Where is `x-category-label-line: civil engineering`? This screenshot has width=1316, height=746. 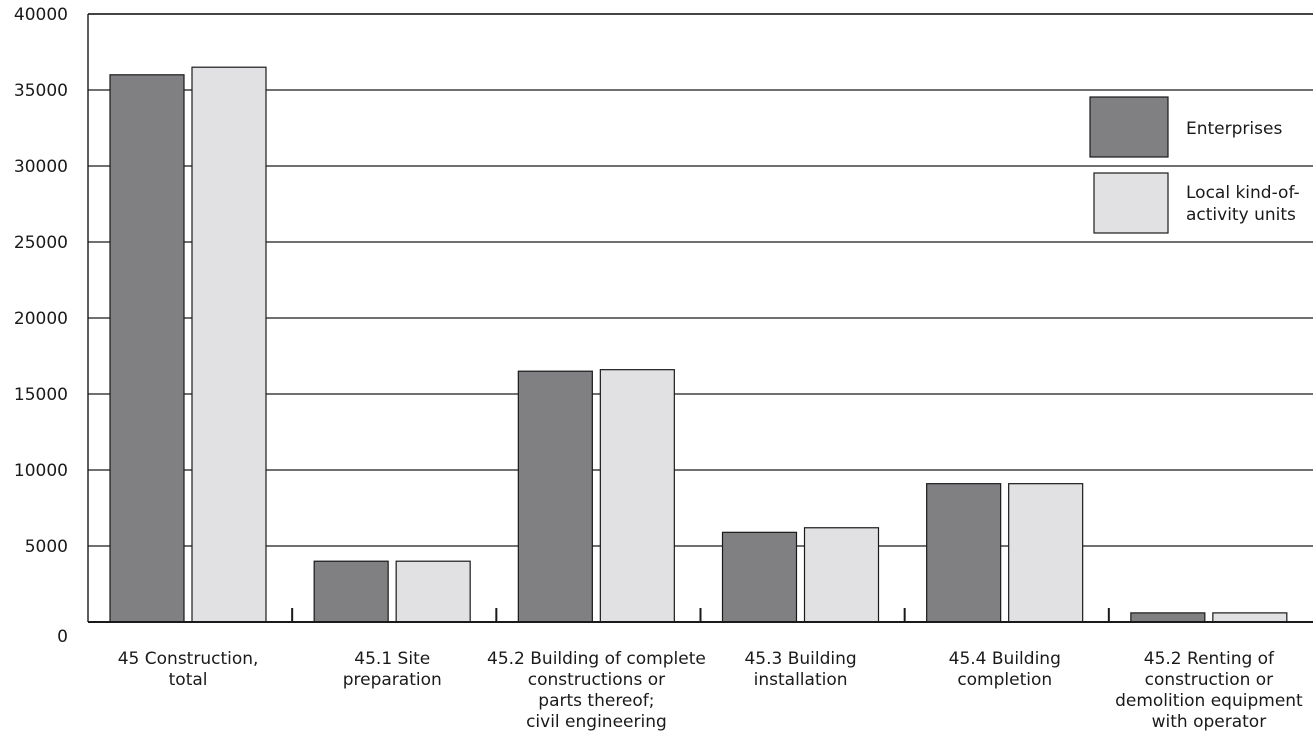 x-category-label-line: civil engineering is located at coordinates (596, 722).